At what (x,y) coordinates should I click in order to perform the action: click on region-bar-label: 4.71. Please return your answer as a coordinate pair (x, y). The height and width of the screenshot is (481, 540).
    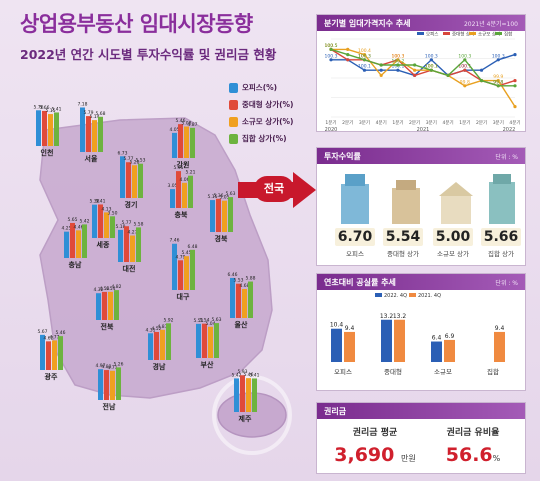
    Looking at the image, I should click on (112, 368).